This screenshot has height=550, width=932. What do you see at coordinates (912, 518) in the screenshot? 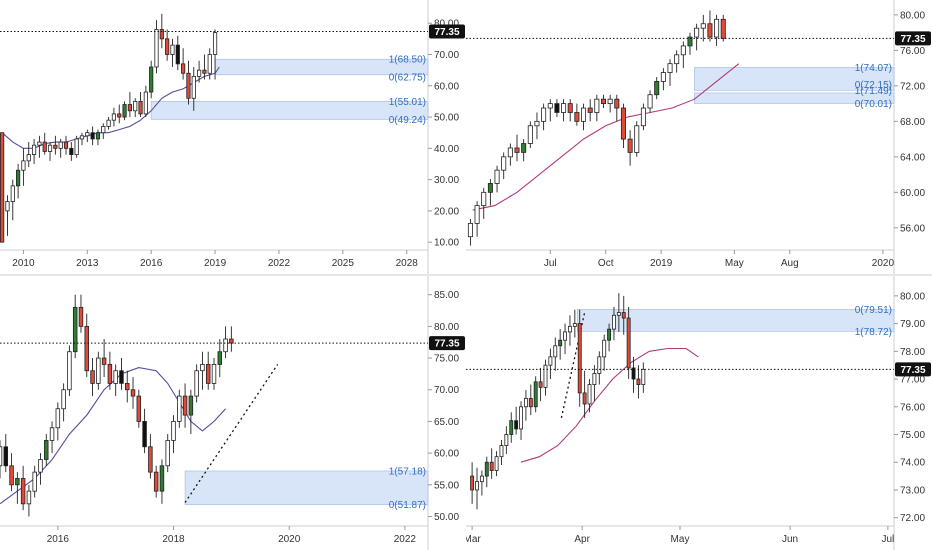
I see `y-tick-label: 72.00` at bounding box center [912, 518].